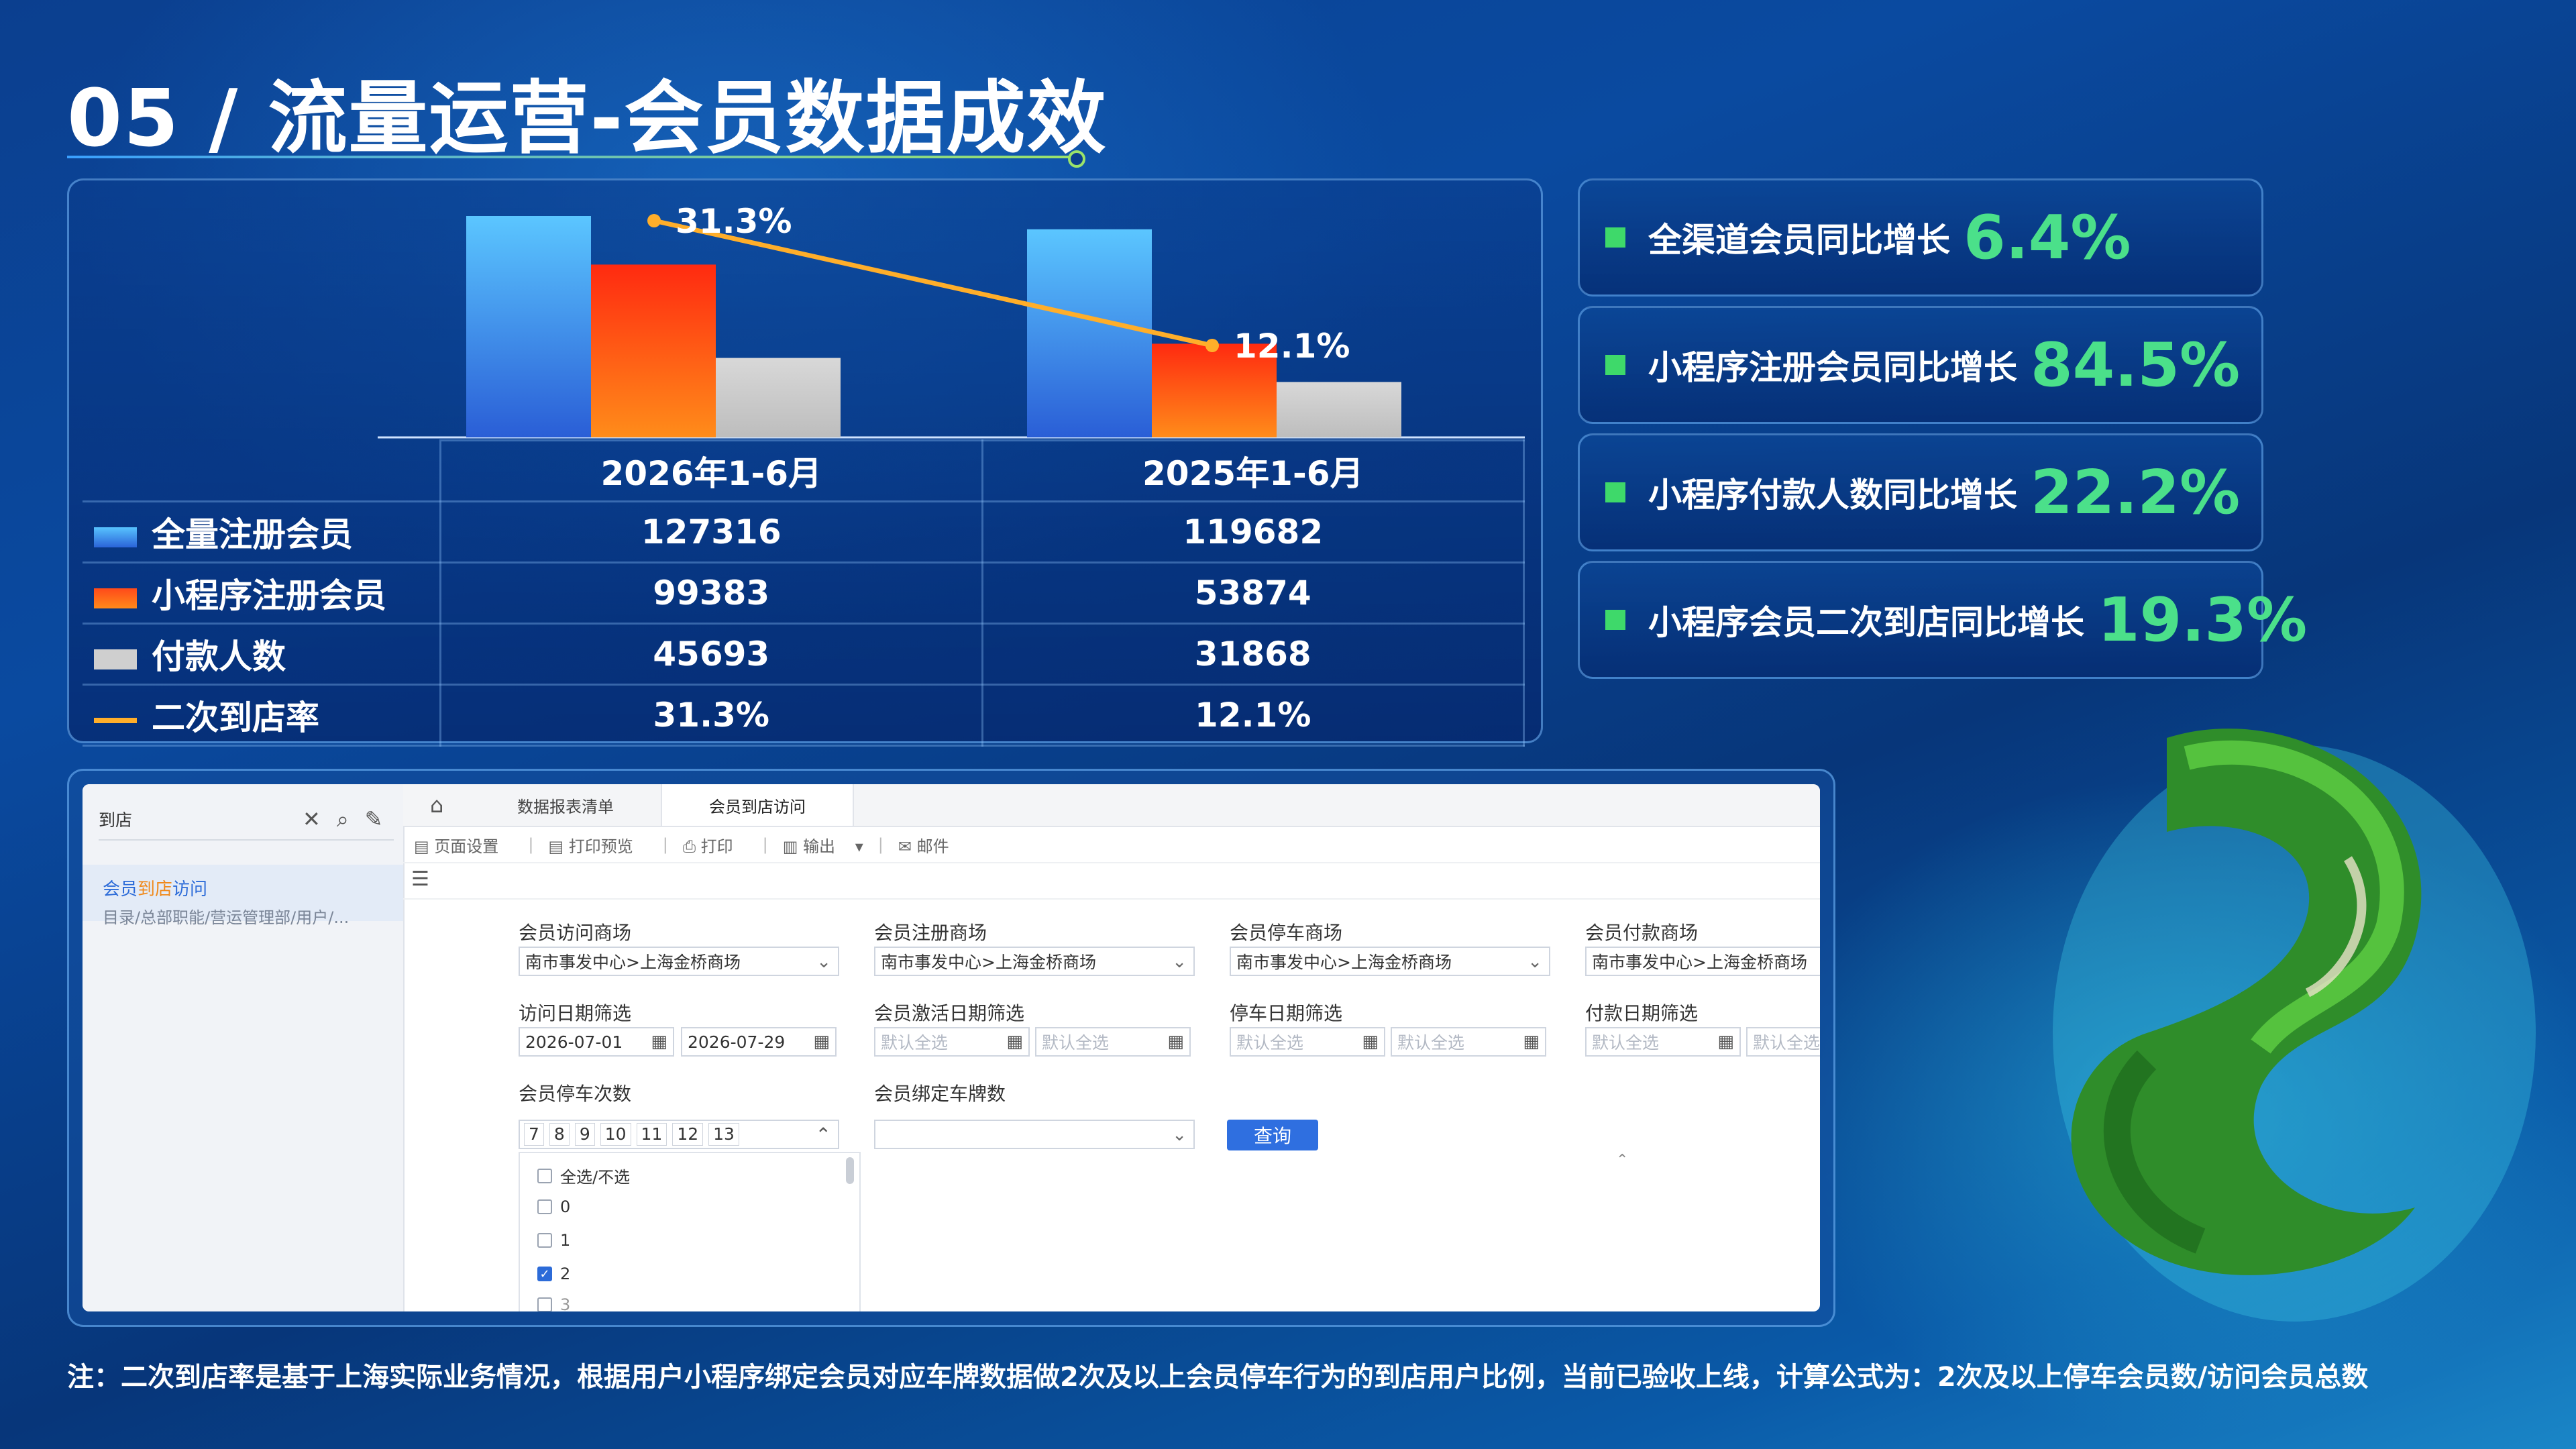 The width and height of the screenshot is (2576, 1449). What do you see at coordinates (1307, 1042) in the screenshot?
I see `park-date-start: 默认全选 ▦` at bounding box center [1307, 1042].